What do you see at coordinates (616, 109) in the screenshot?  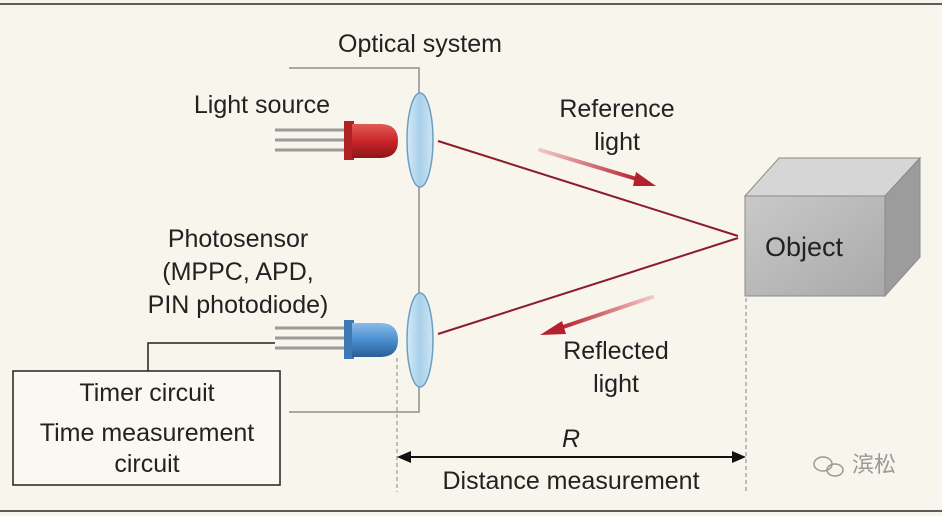 I see `reference-light-label: Reference` at bounding box center [616, 109].